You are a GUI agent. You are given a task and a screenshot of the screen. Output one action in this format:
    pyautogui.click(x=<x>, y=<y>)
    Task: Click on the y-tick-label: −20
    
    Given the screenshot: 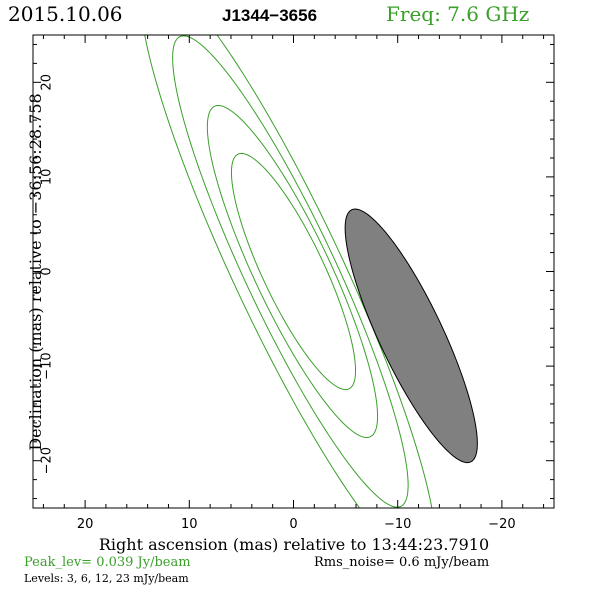 What is the action you would take?
    pyautogui.click(x=47, y=460)
    